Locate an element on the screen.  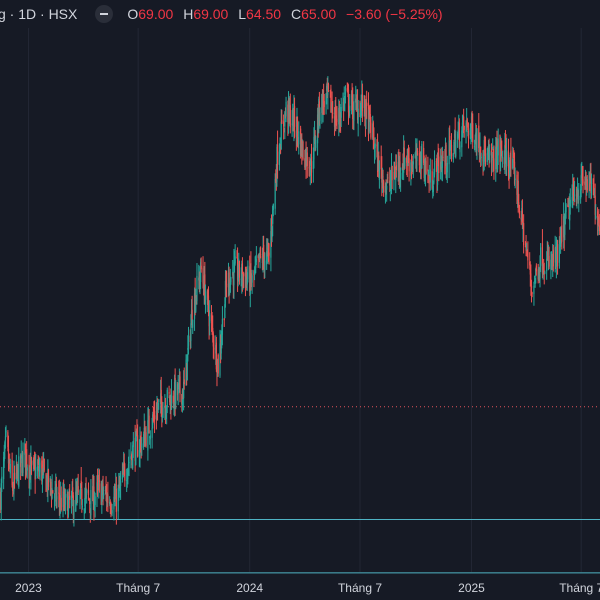
visibility-toggle-icon is located at coordinates (104, 14).